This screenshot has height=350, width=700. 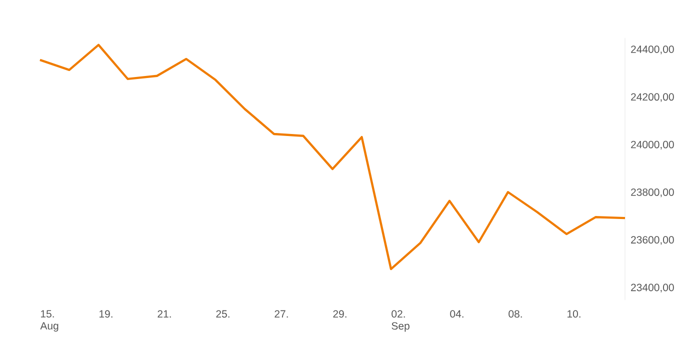 What do you see at coordinates (106, 314) in the screenshot?
I see `x-tick-label: 19.` at bounding box center [106, 314].